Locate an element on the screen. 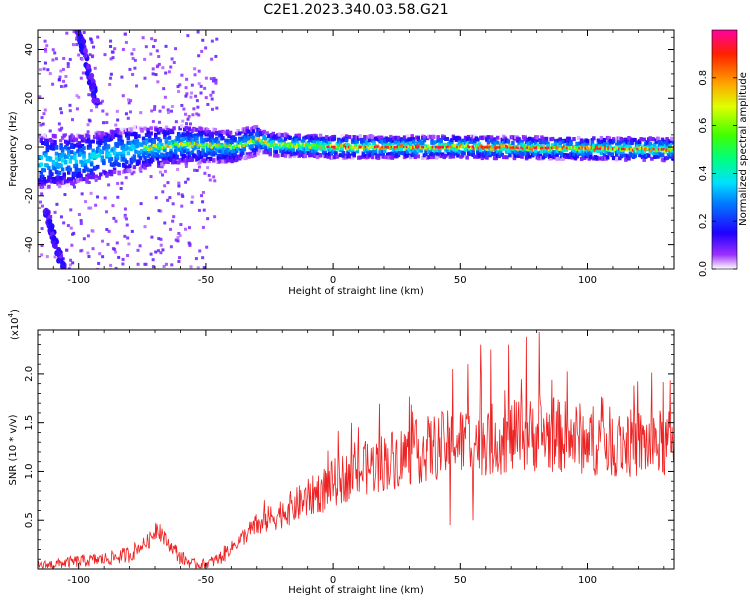  snr-scale-factor: (x104) is located at coordinates (14, 324).